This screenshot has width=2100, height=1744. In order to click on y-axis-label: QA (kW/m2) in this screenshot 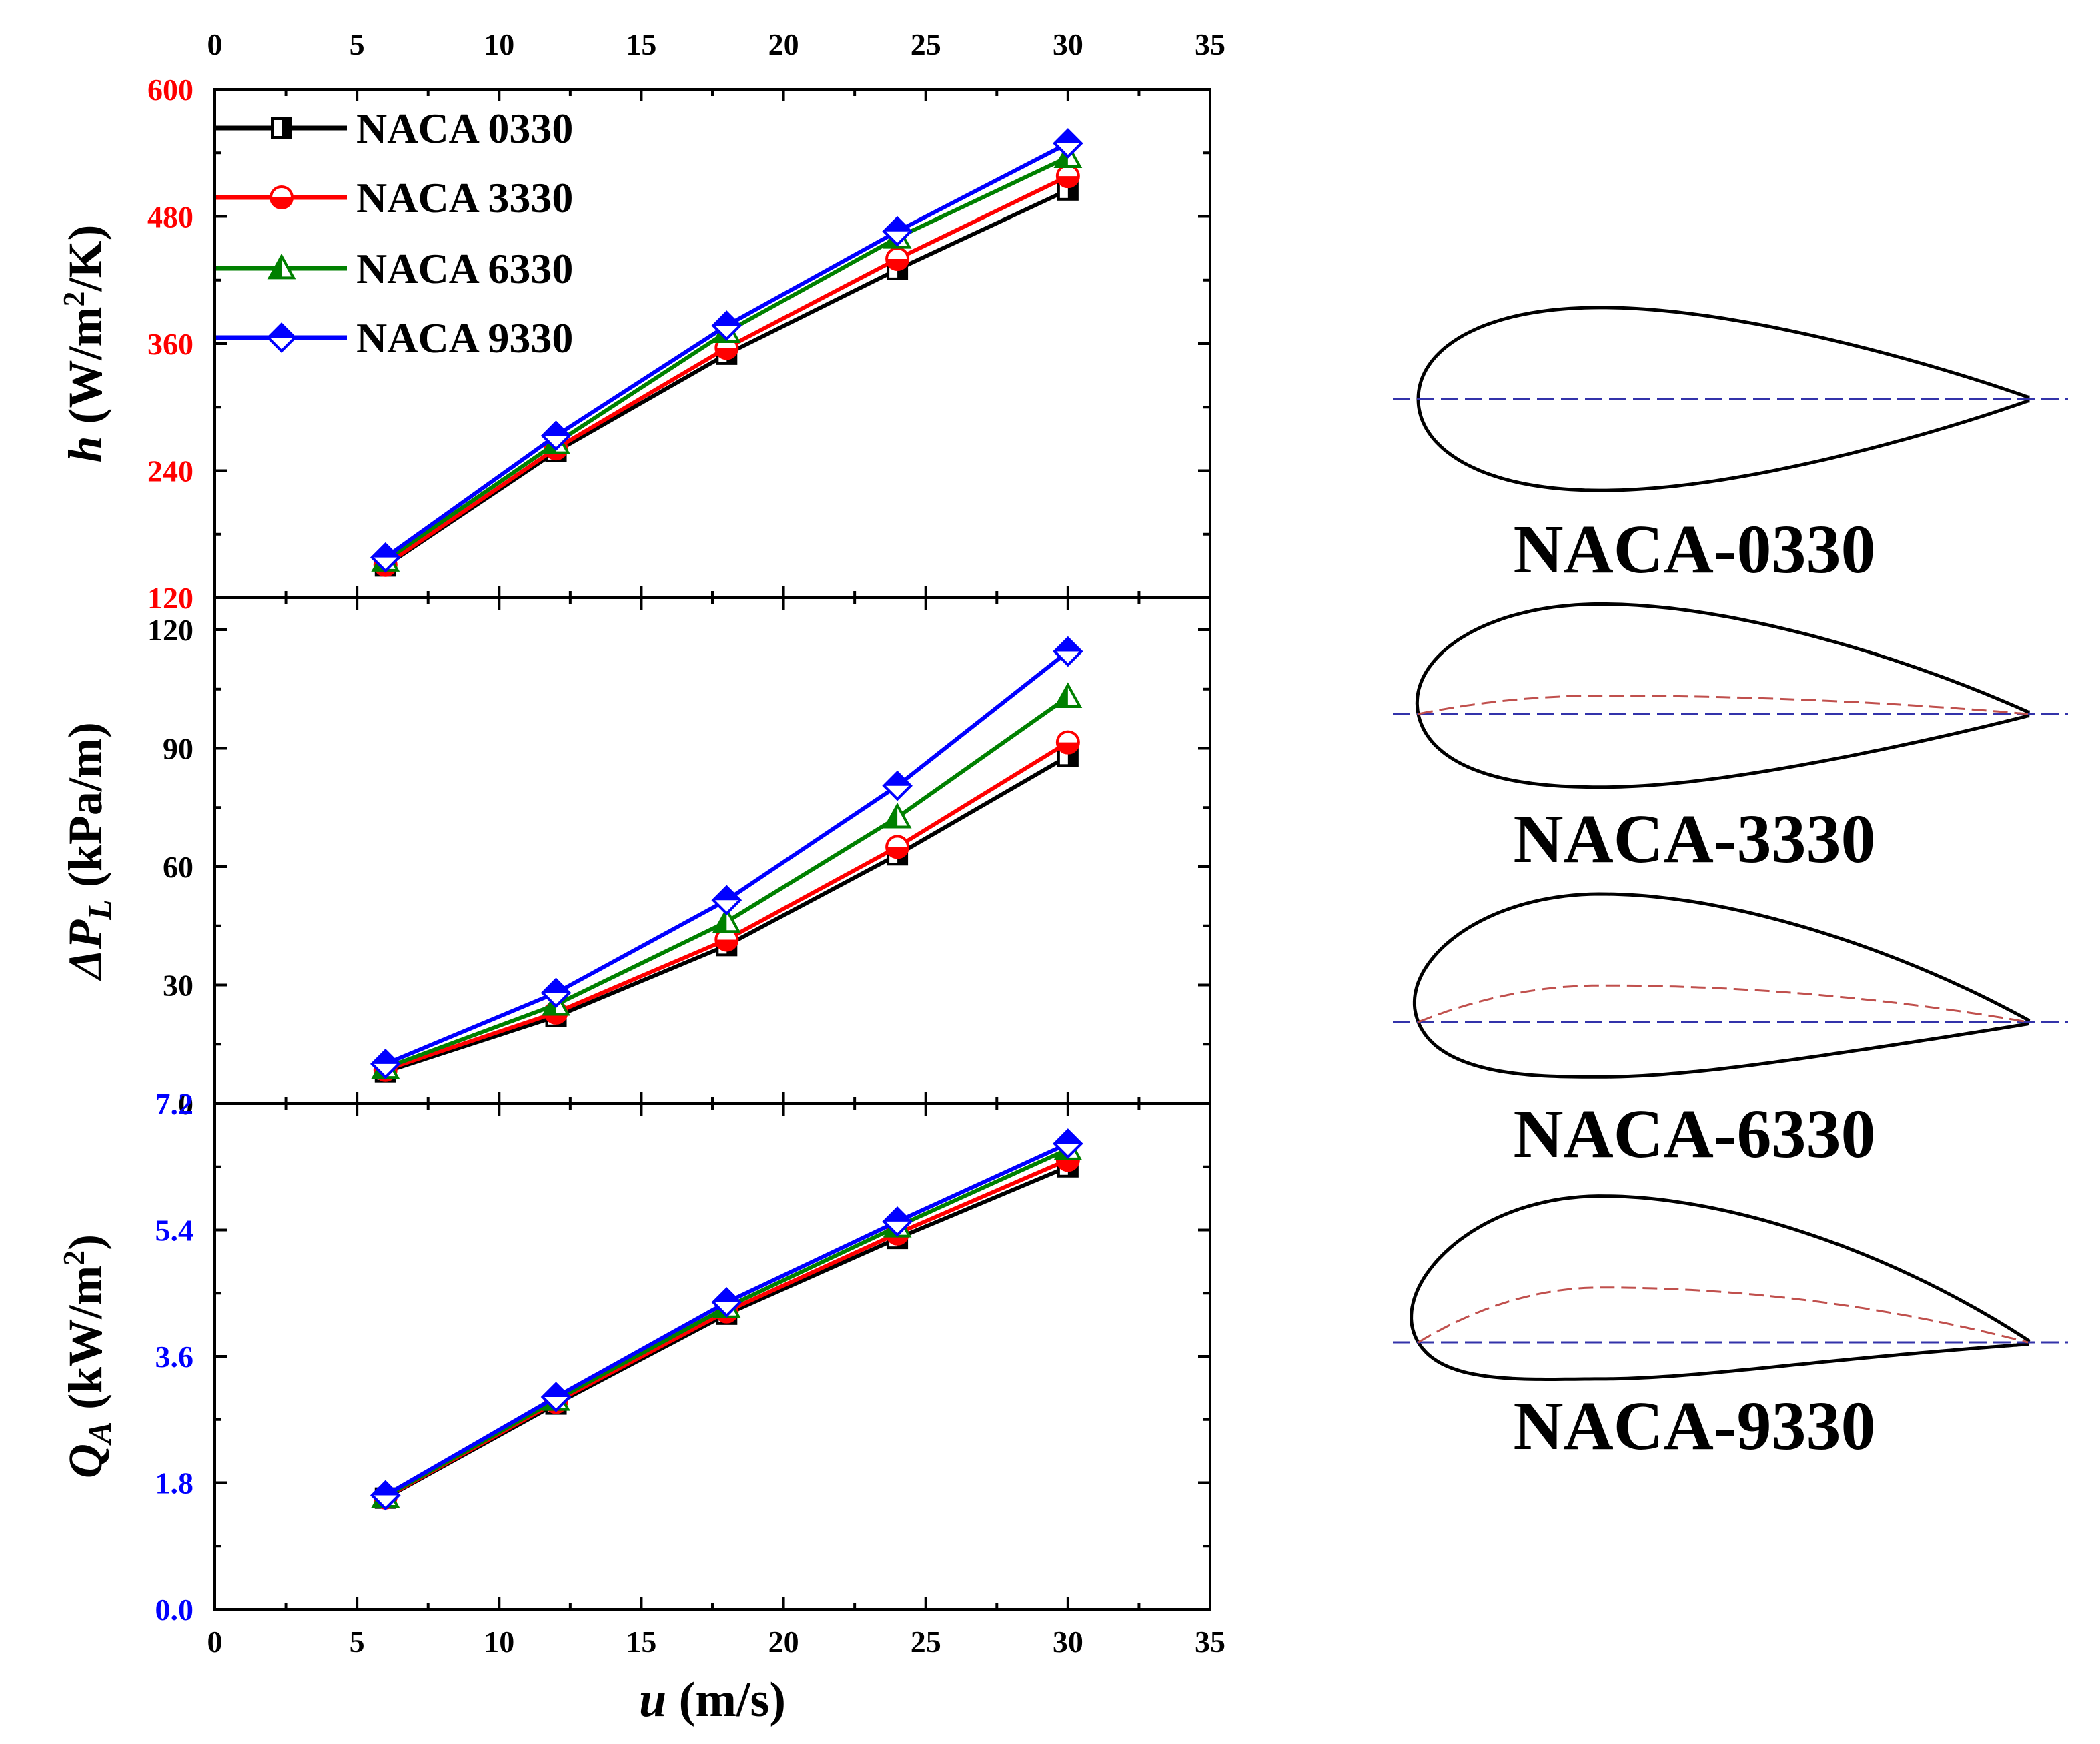, I will do `click(87, 1356)`.